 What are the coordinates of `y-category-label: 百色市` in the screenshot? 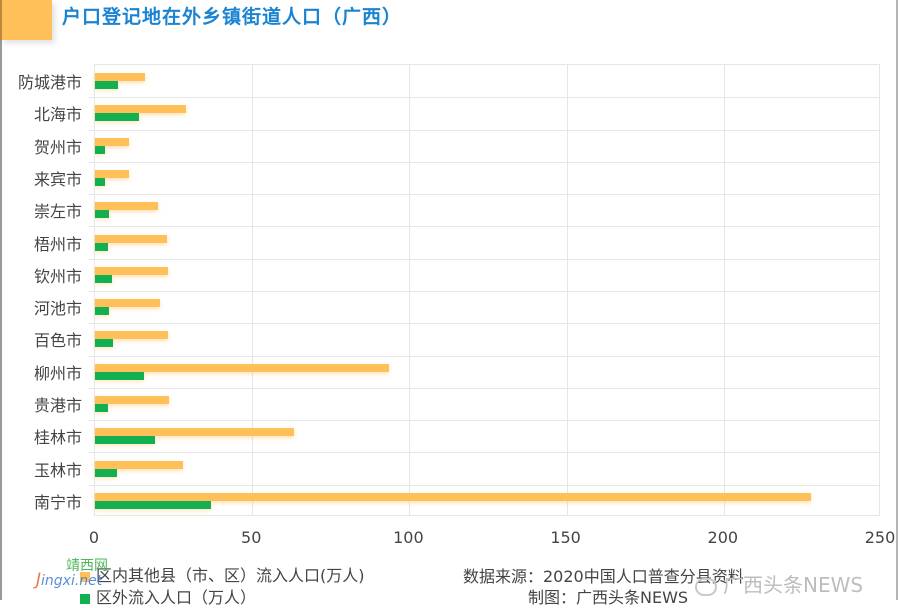 It's located at (57, 341).